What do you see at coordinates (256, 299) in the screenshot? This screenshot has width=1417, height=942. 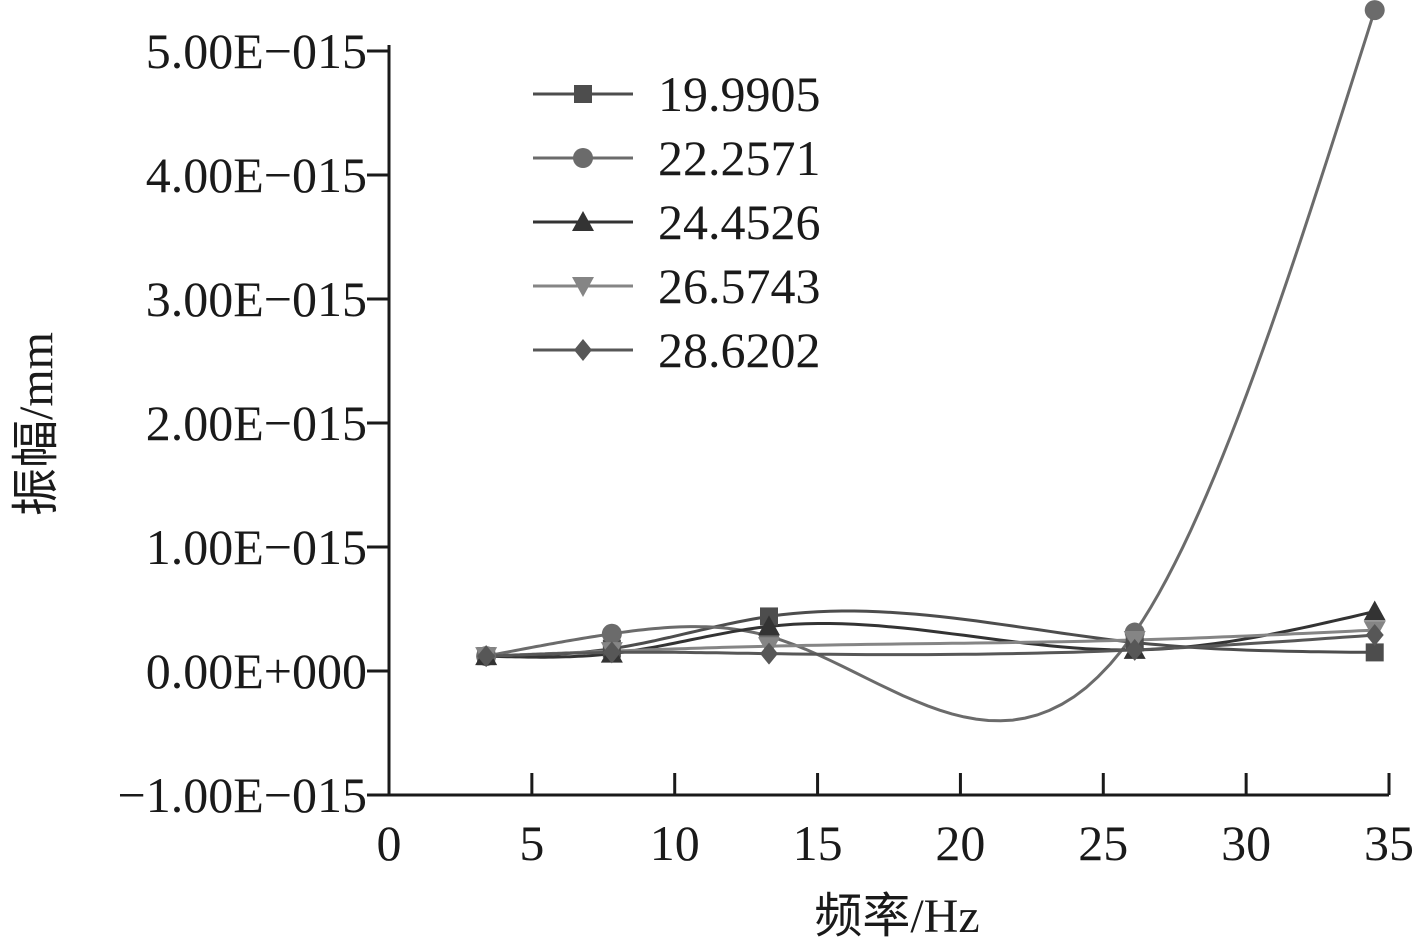 I see `y-tick-label: 3.00E−015` at bounding box center [256, 299].